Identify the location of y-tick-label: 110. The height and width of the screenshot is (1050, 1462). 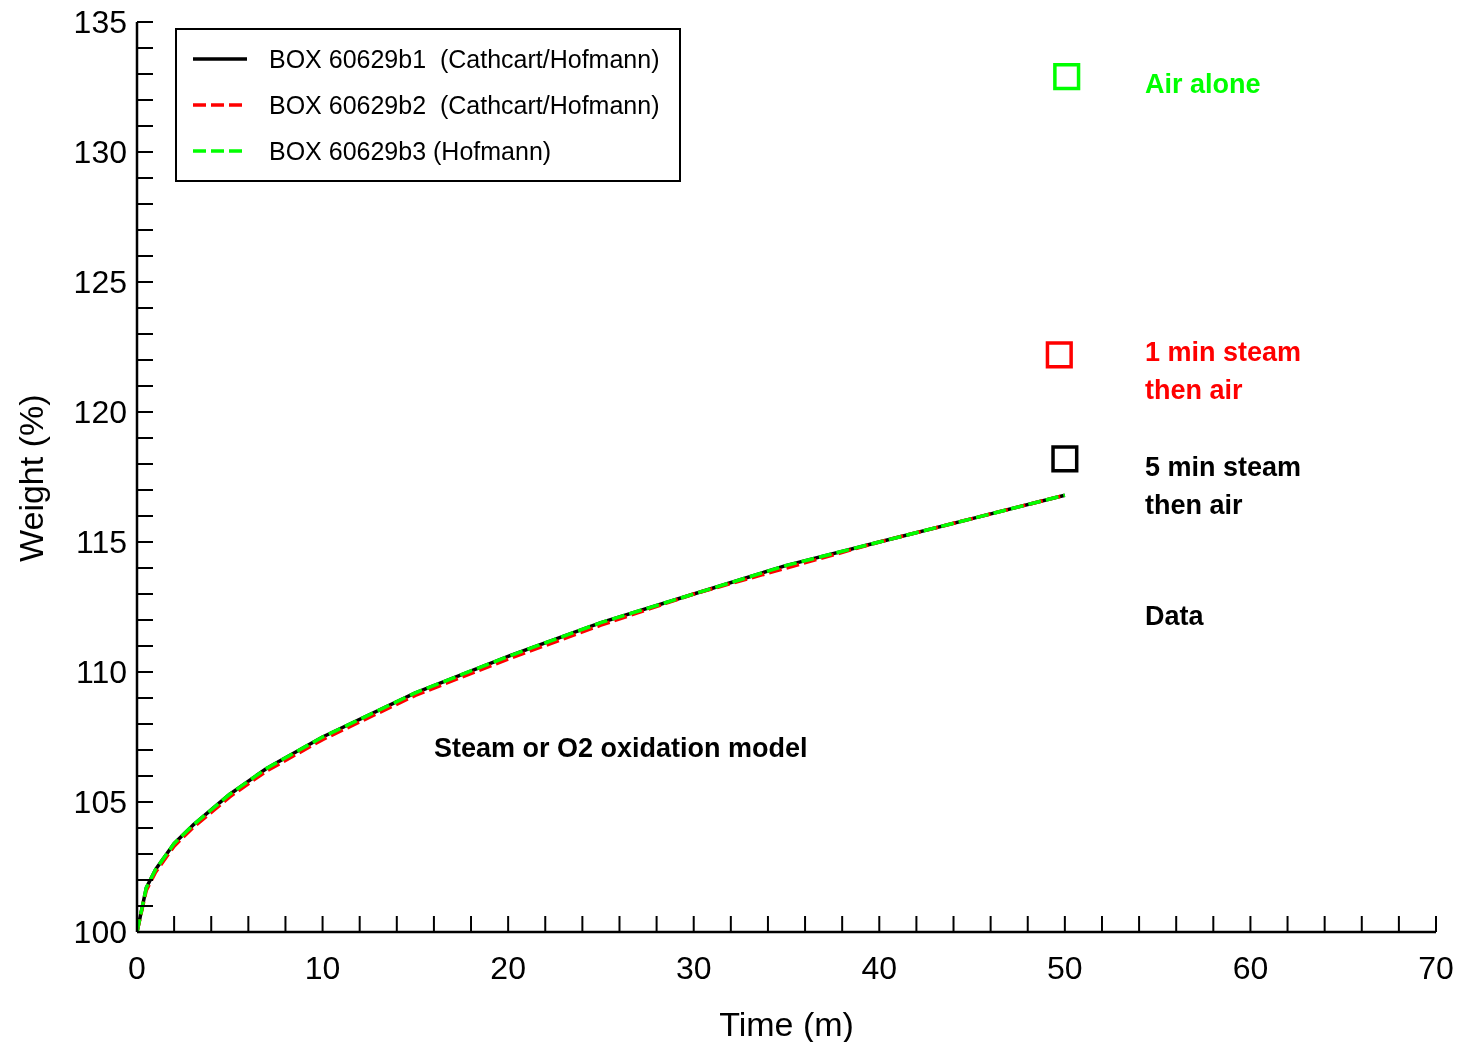
(101, 672).